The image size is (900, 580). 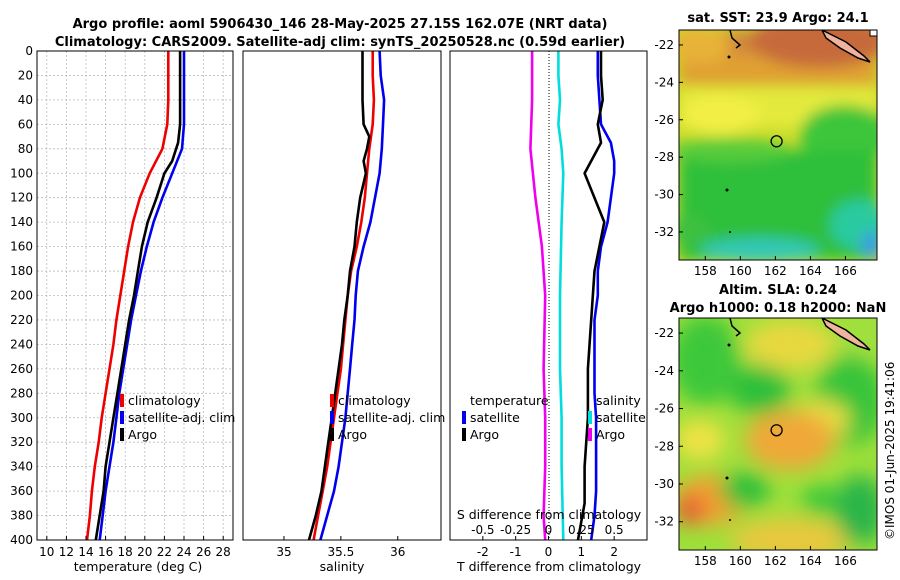 What do you see at coordinates (664, 522) in the screenshot?
I see `lat-tick--32: -32` at bounding box center [664, 522].